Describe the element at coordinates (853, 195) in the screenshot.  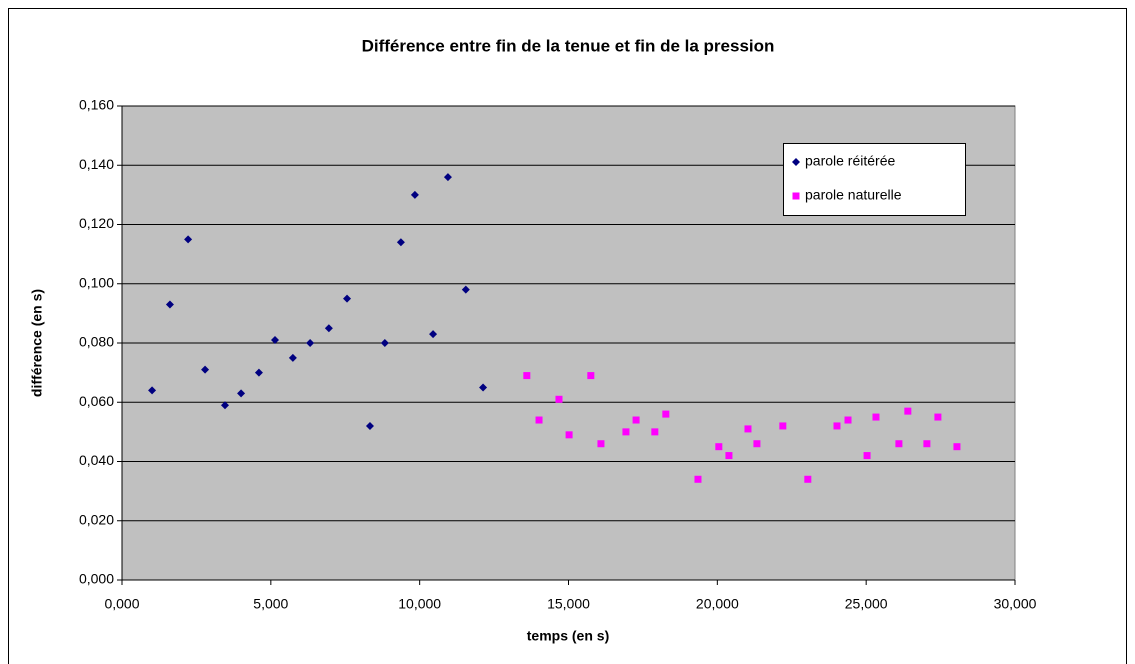
I see `legend-label: parole naturelle` at that location.